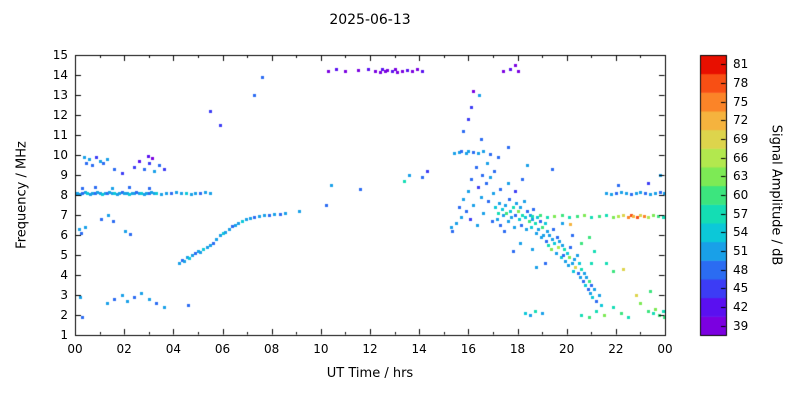 This screenshot has height=400, width=800. Describe the element at coordinates (741, 139) in the screenshot. I see `colorbar-tick-label: 69` at that location.